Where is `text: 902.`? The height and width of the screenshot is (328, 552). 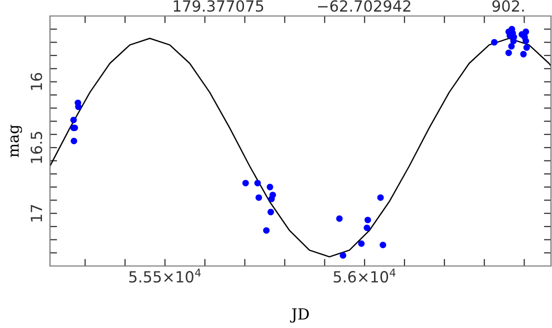
text: 902. is located at coordinates (508, 6).